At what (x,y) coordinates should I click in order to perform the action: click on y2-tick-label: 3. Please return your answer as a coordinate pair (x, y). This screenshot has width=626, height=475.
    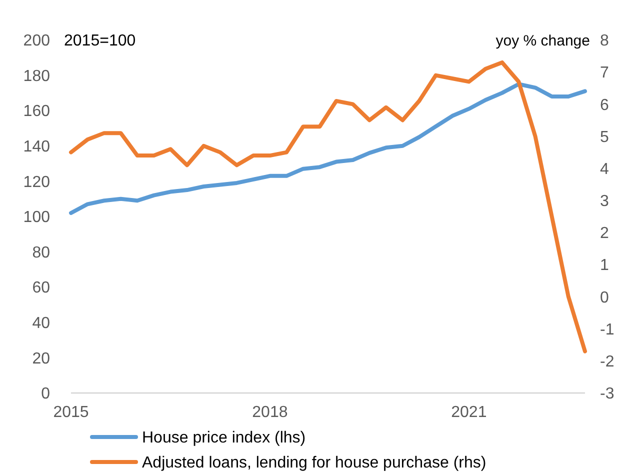
    Looking at the image, I should click on (604, 201).